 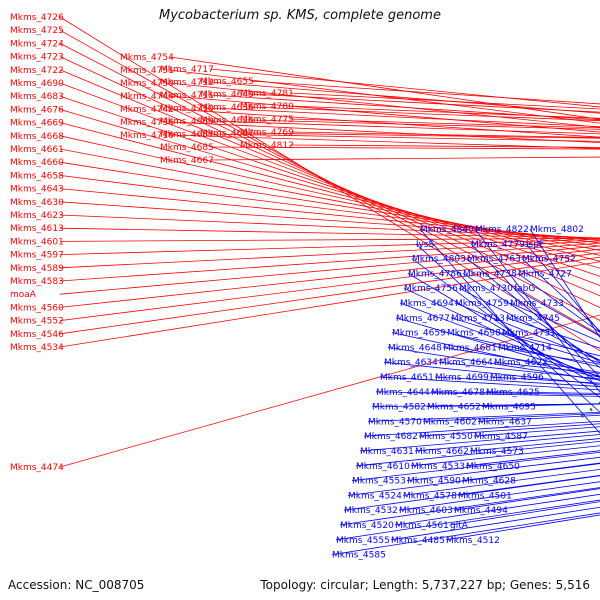 What do you see at coordinates (147, 110) in the screenshot?
I see `forward-gene-label: Mkms_4742` at bounding box center [147, 110].